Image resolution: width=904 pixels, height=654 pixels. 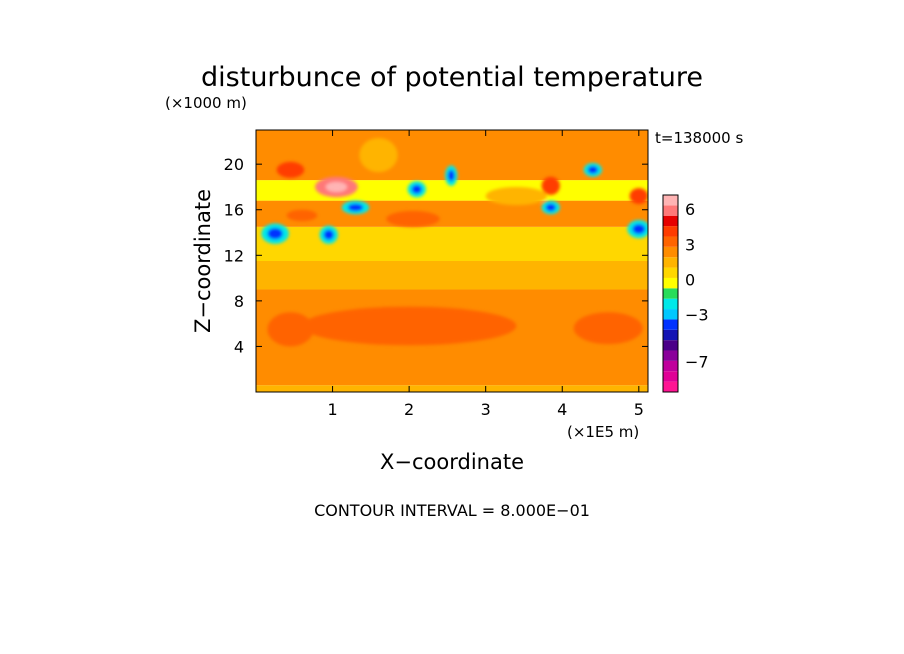 I want to click on colorbar-tick-label: 3, so click(x=690, y=244).